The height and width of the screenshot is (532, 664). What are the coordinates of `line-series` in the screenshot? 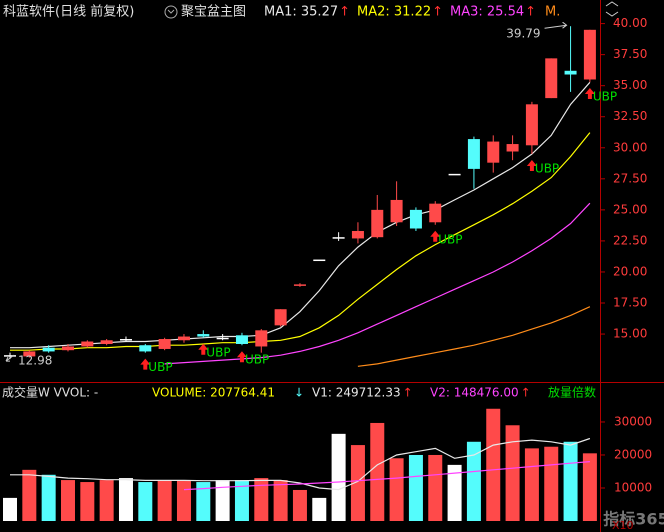 It's located at (386, 476).